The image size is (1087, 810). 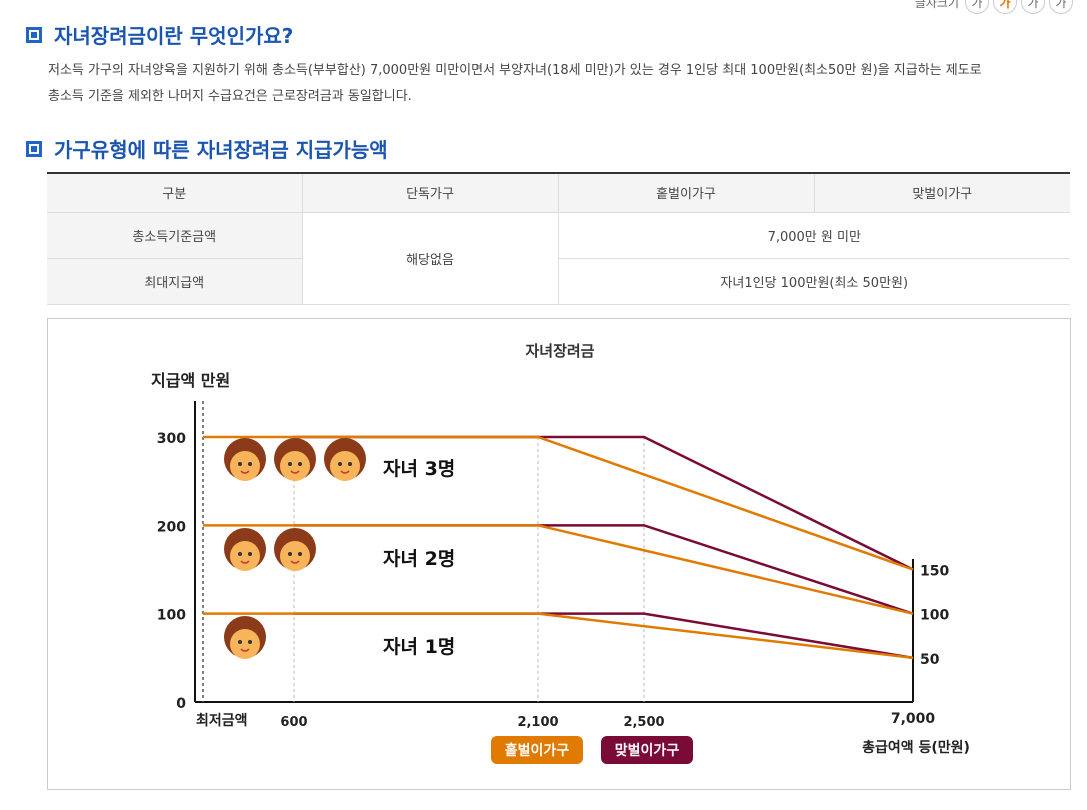 What do you see at coordinates (174, 192) in the screenshot?
I see `table-header: 구분` at bounding box center [174, 192].